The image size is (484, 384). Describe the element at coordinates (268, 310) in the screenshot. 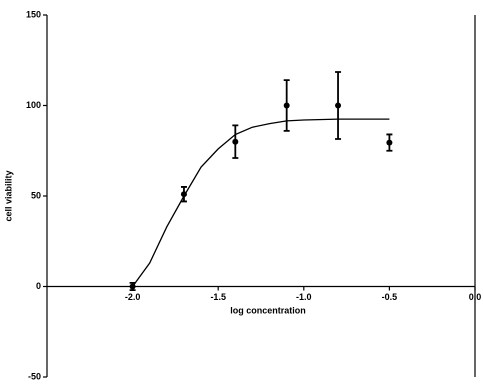

I see `x-axis-label: log concentration` at that location.